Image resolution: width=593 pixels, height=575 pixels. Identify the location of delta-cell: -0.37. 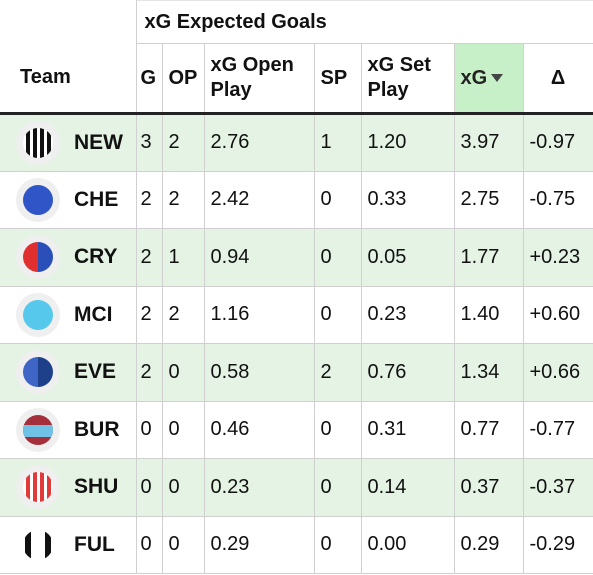
(558, 487).